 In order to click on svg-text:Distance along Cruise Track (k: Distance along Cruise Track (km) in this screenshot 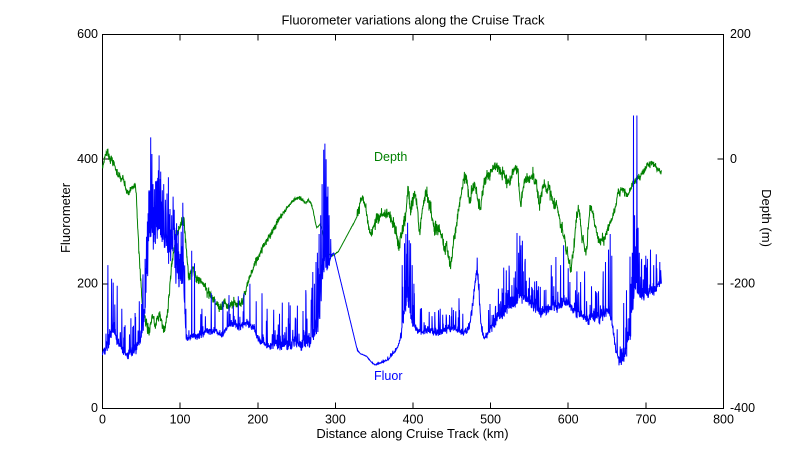, I will do `click(412, 433)`.